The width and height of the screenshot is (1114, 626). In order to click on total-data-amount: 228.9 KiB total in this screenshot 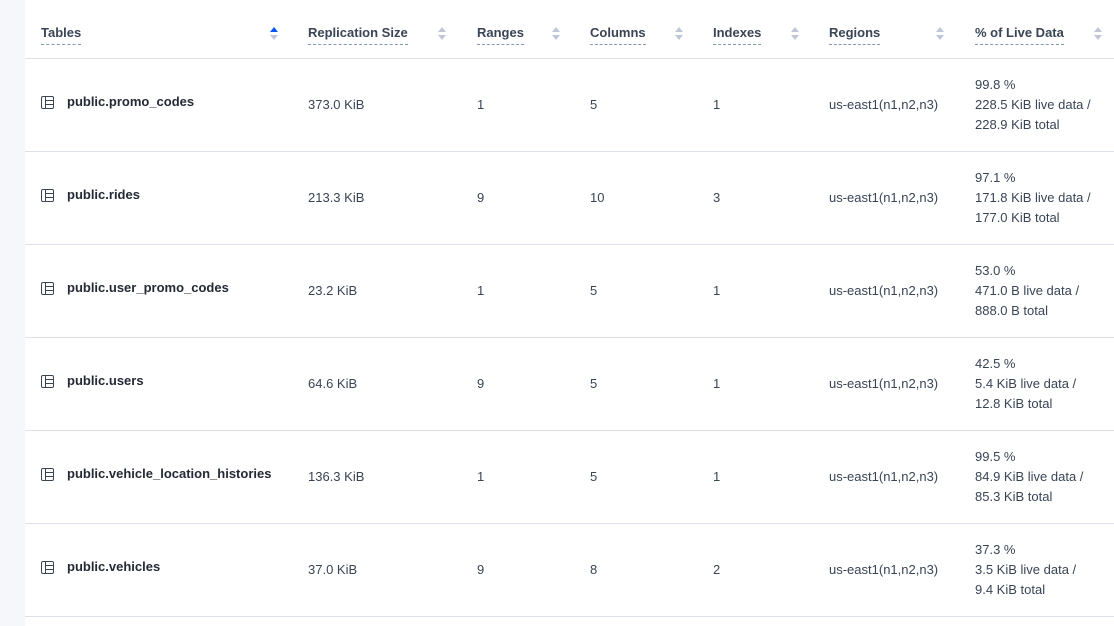, I will do `click(1017, 124)`.